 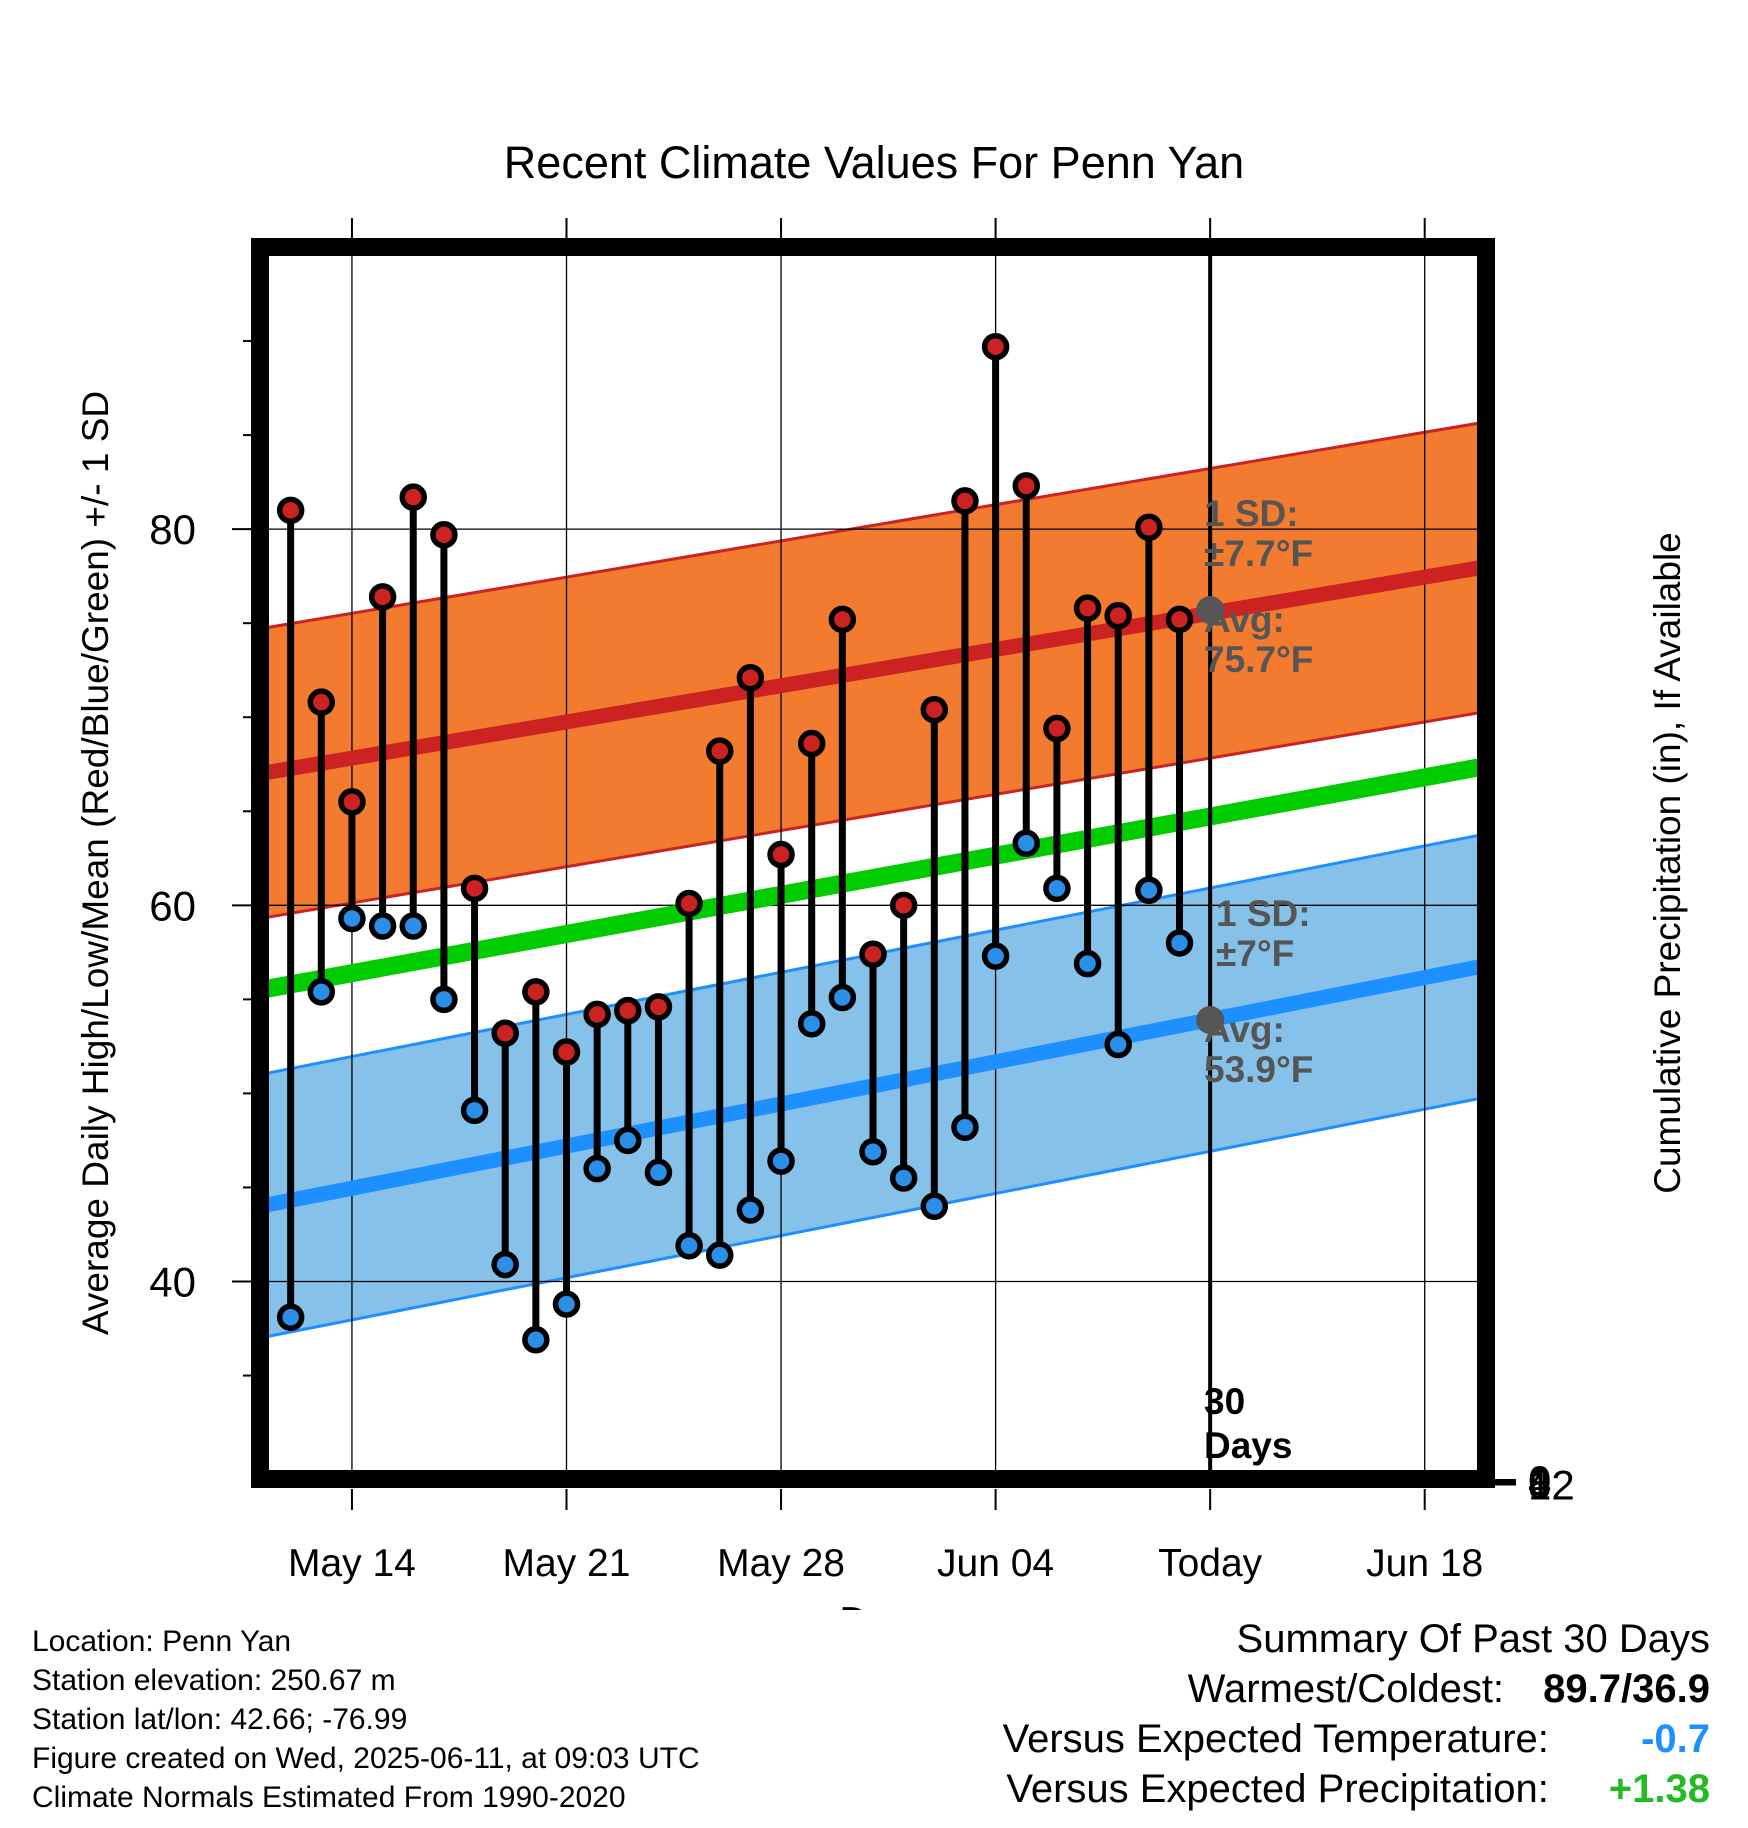 What do you see at coordinates (1255, 953) in the screenshot?
I see `low-sd-value: ±7°F` at bounding box center [1255, 953].